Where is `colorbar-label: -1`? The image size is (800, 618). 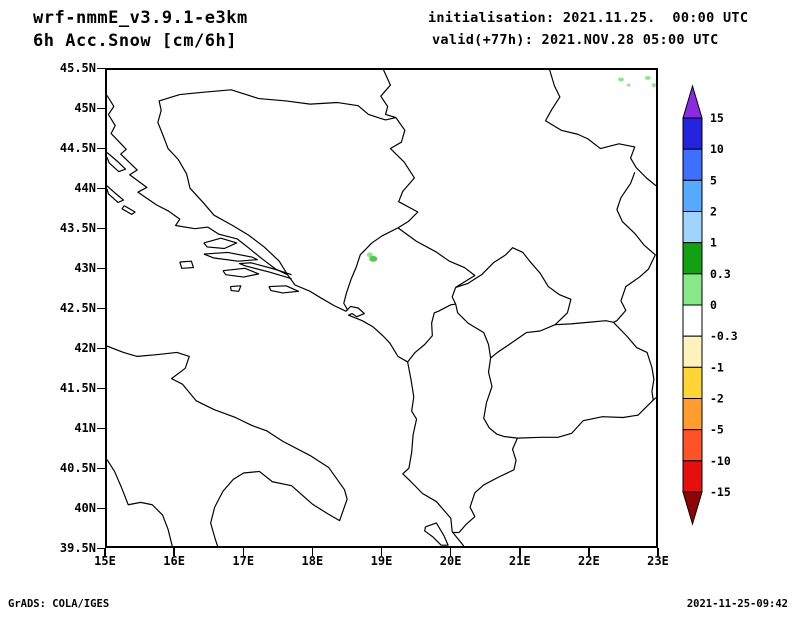
colorbar-label: -1 is located at coordinates (717, 367).